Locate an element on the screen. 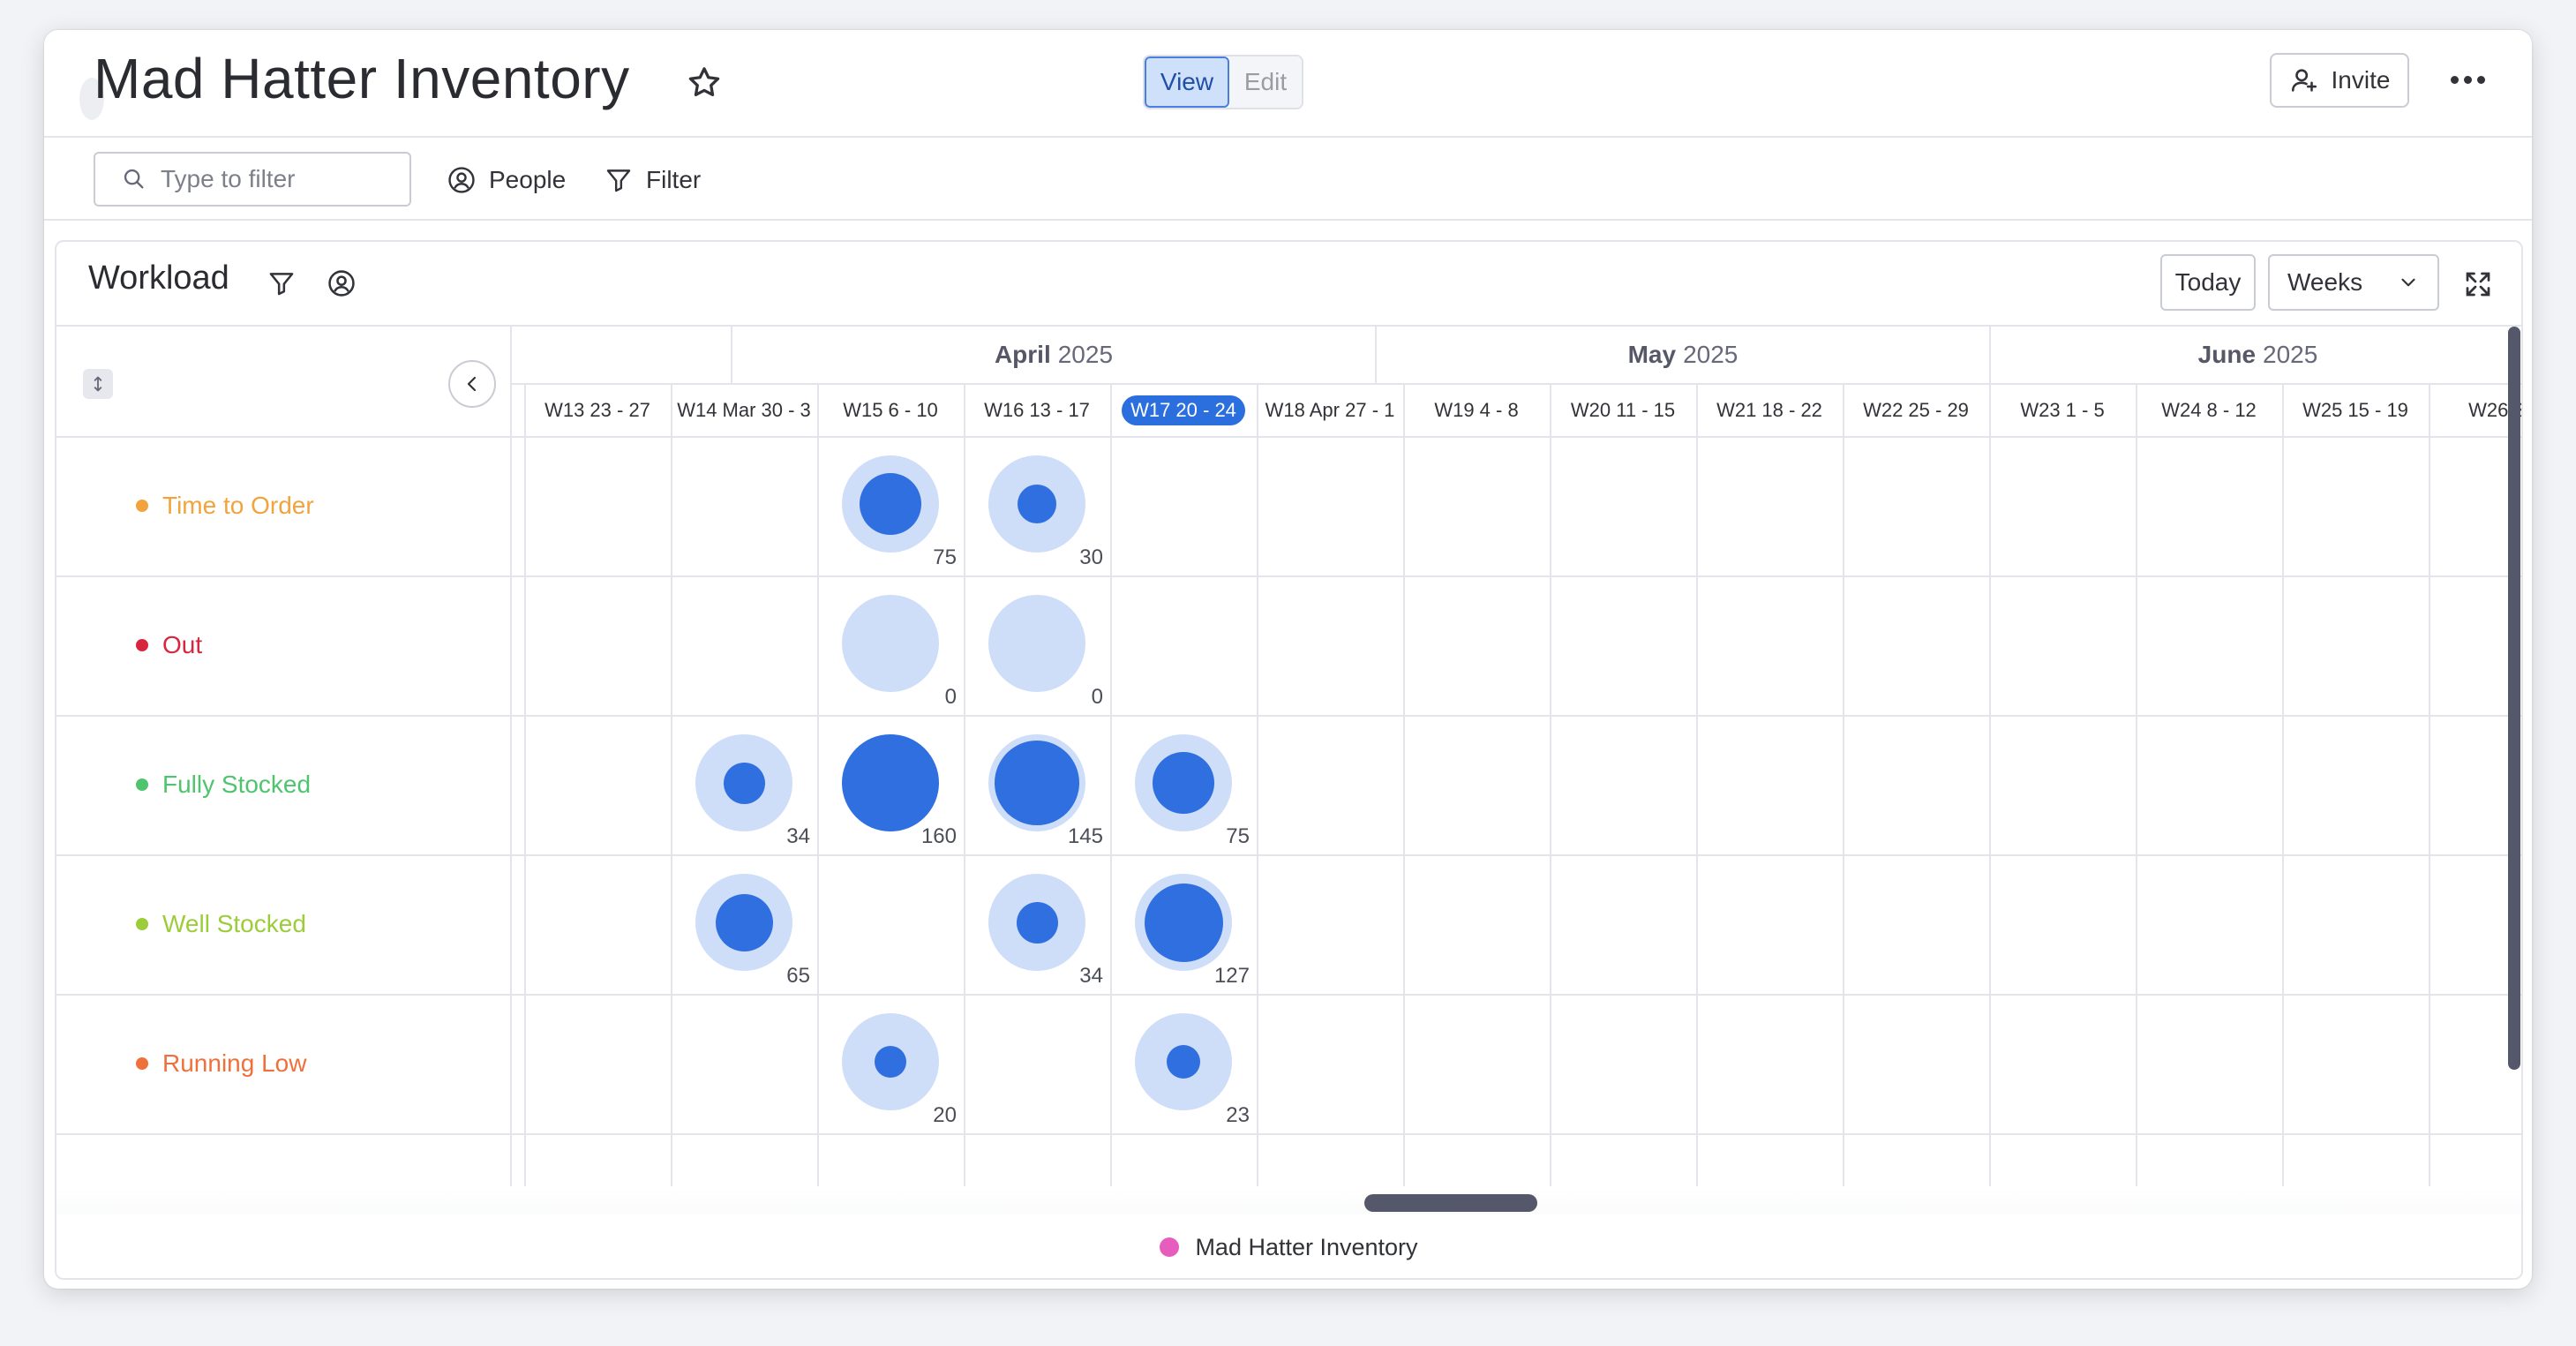 This screenshot has height=1346, width=2576. collapse-panel-button is located at coordinates (472, 384).